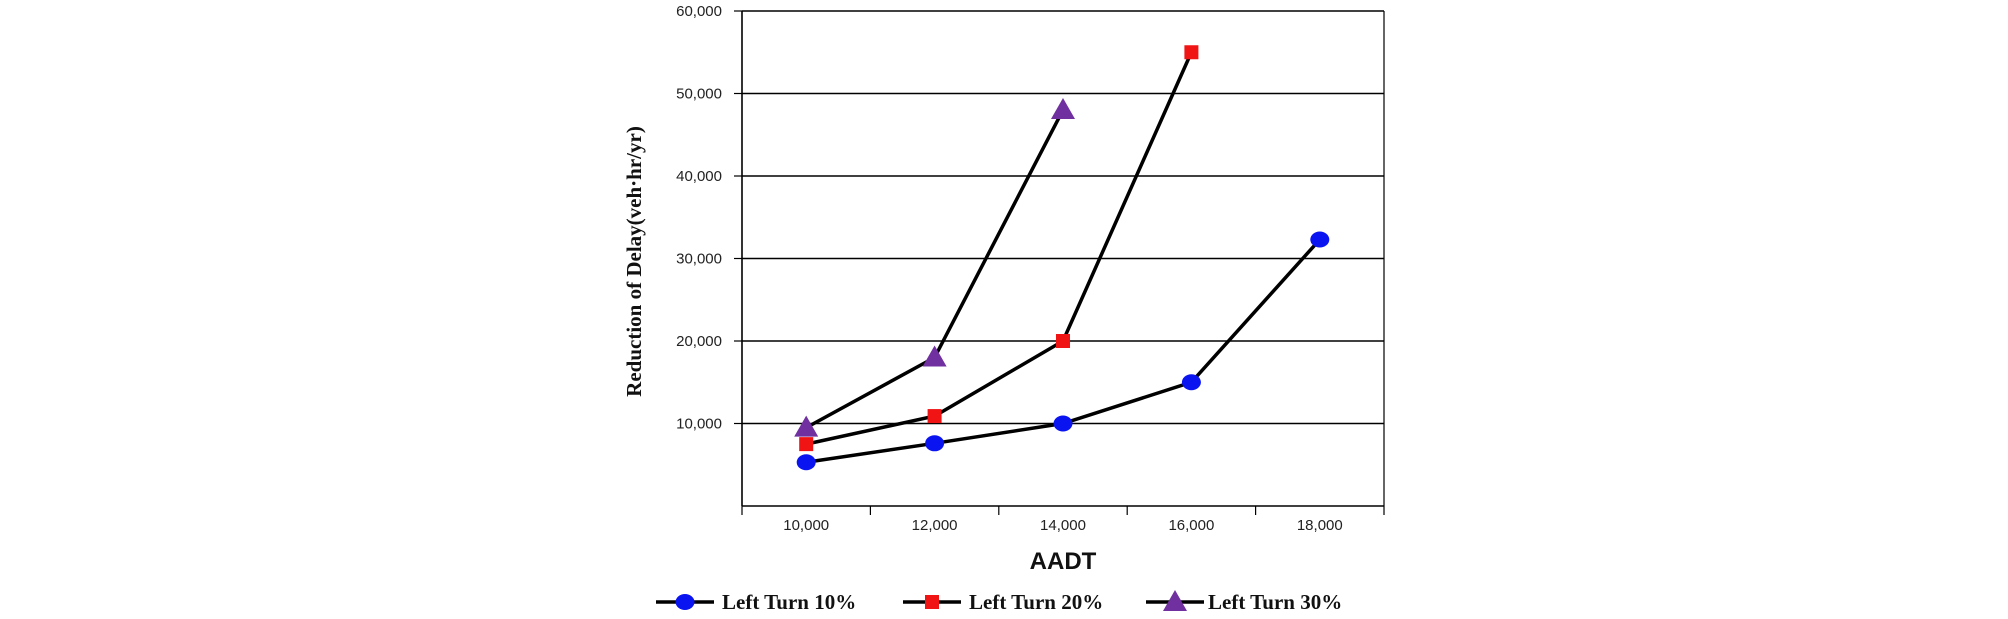  What do you see at coordinates (935, 525) in the screenshot?
I see `x-tick-label: 12,000` at bounding box center [935, 525].